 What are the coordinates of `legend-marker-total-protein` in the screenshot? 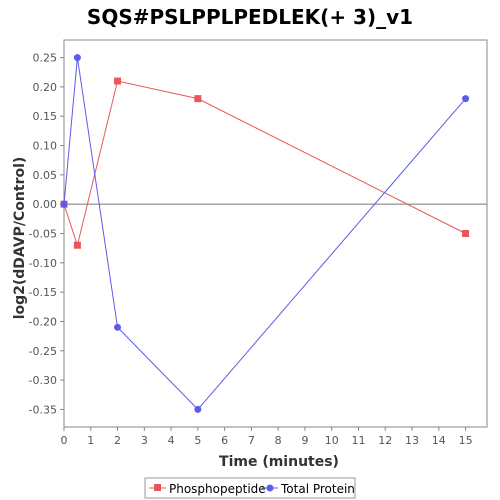 It's located at (270, 488).